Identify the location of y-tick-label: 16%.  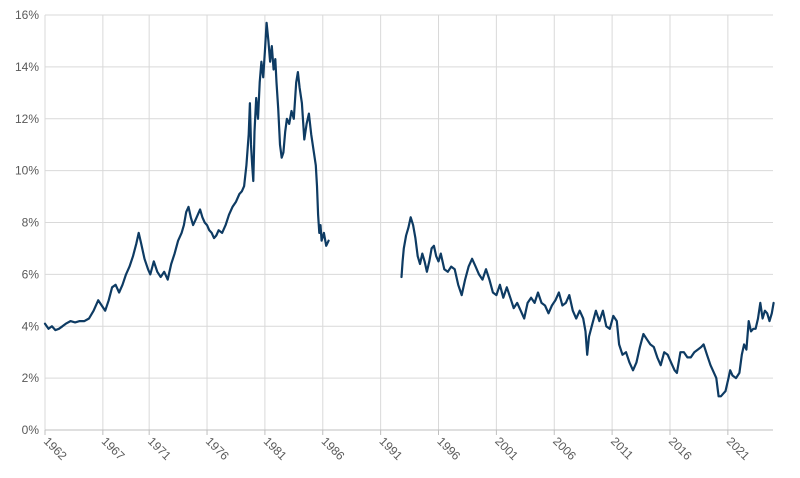
(27, 15).